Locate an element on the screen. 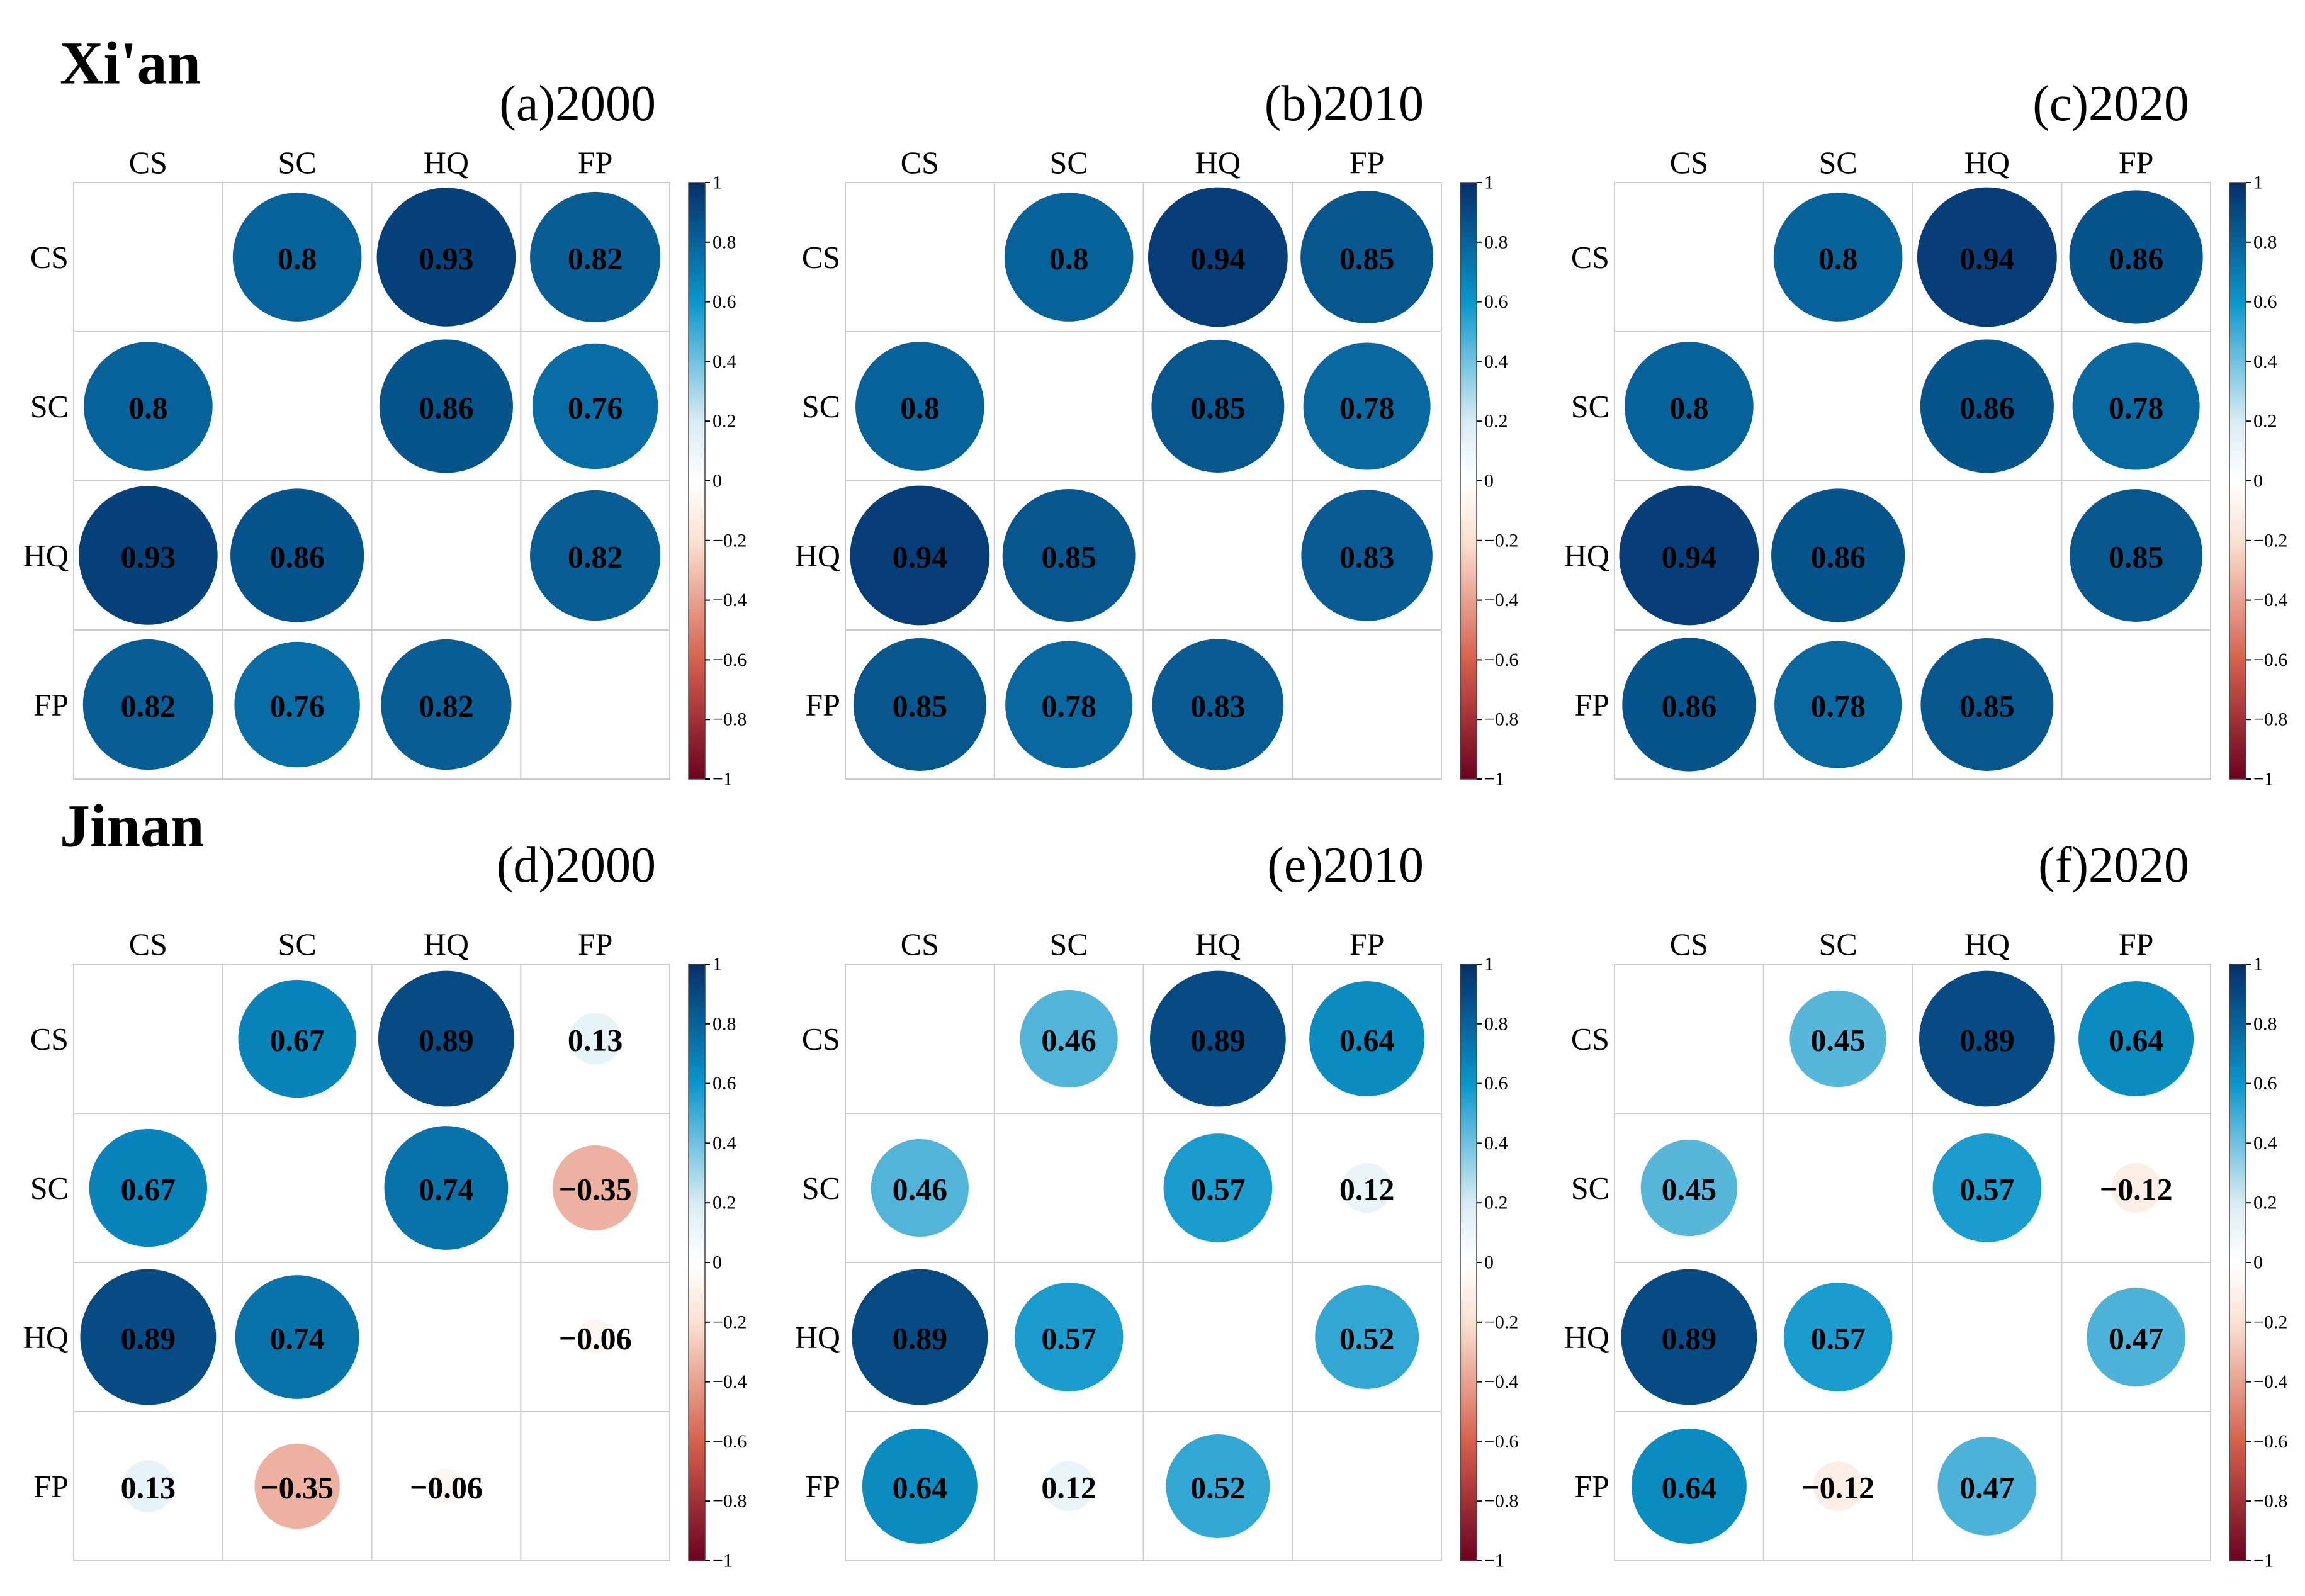 Image resolution: width=2305 pixels, height=1596 pixels. correlation-value: 0.89 is located at coordinates (148, 1338).